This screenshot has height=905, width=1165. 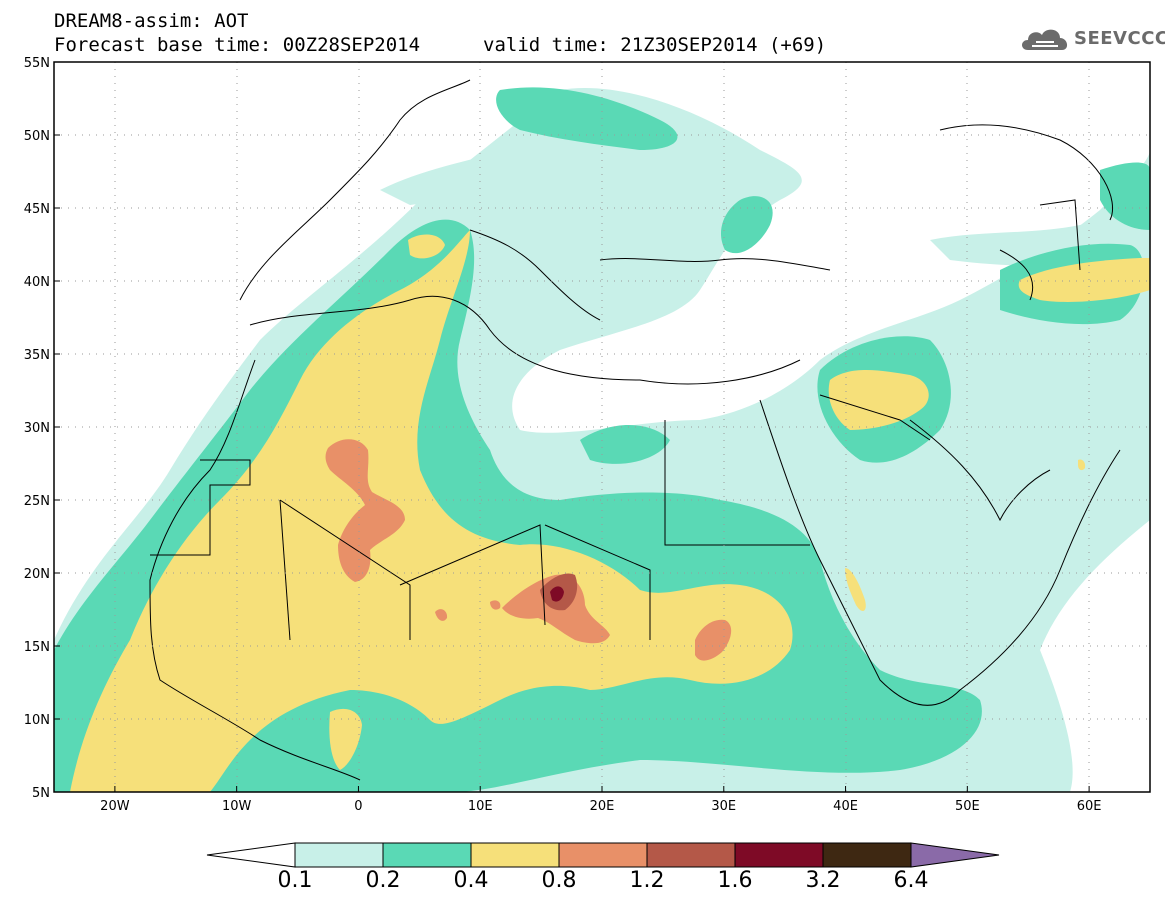 What do you see at coordinates (602, 806) in the screenshot?
I see `lon-tick-label: 20E` at bounding box center [602, 806].